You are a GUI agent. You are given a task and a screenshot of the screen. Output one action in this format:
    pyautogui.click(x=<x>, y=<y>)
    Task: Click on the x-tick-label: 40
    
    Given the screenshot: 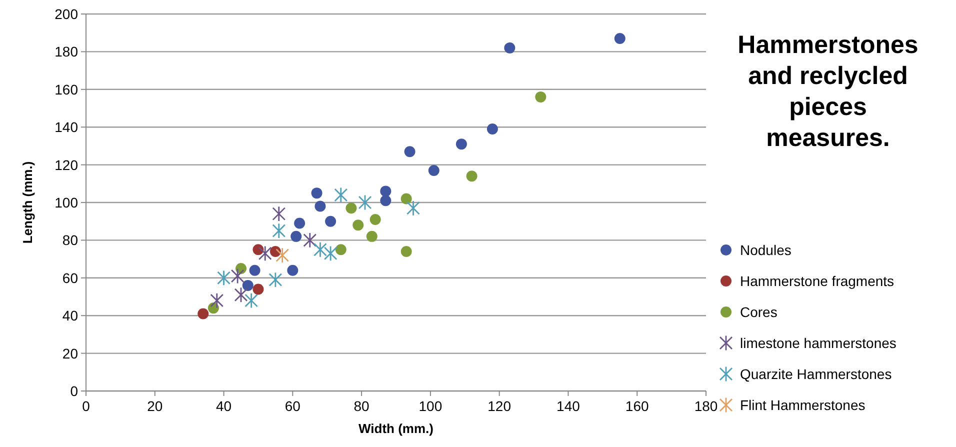 What is the action you would take?
    pyautogui.click(x=224, y=406)
    